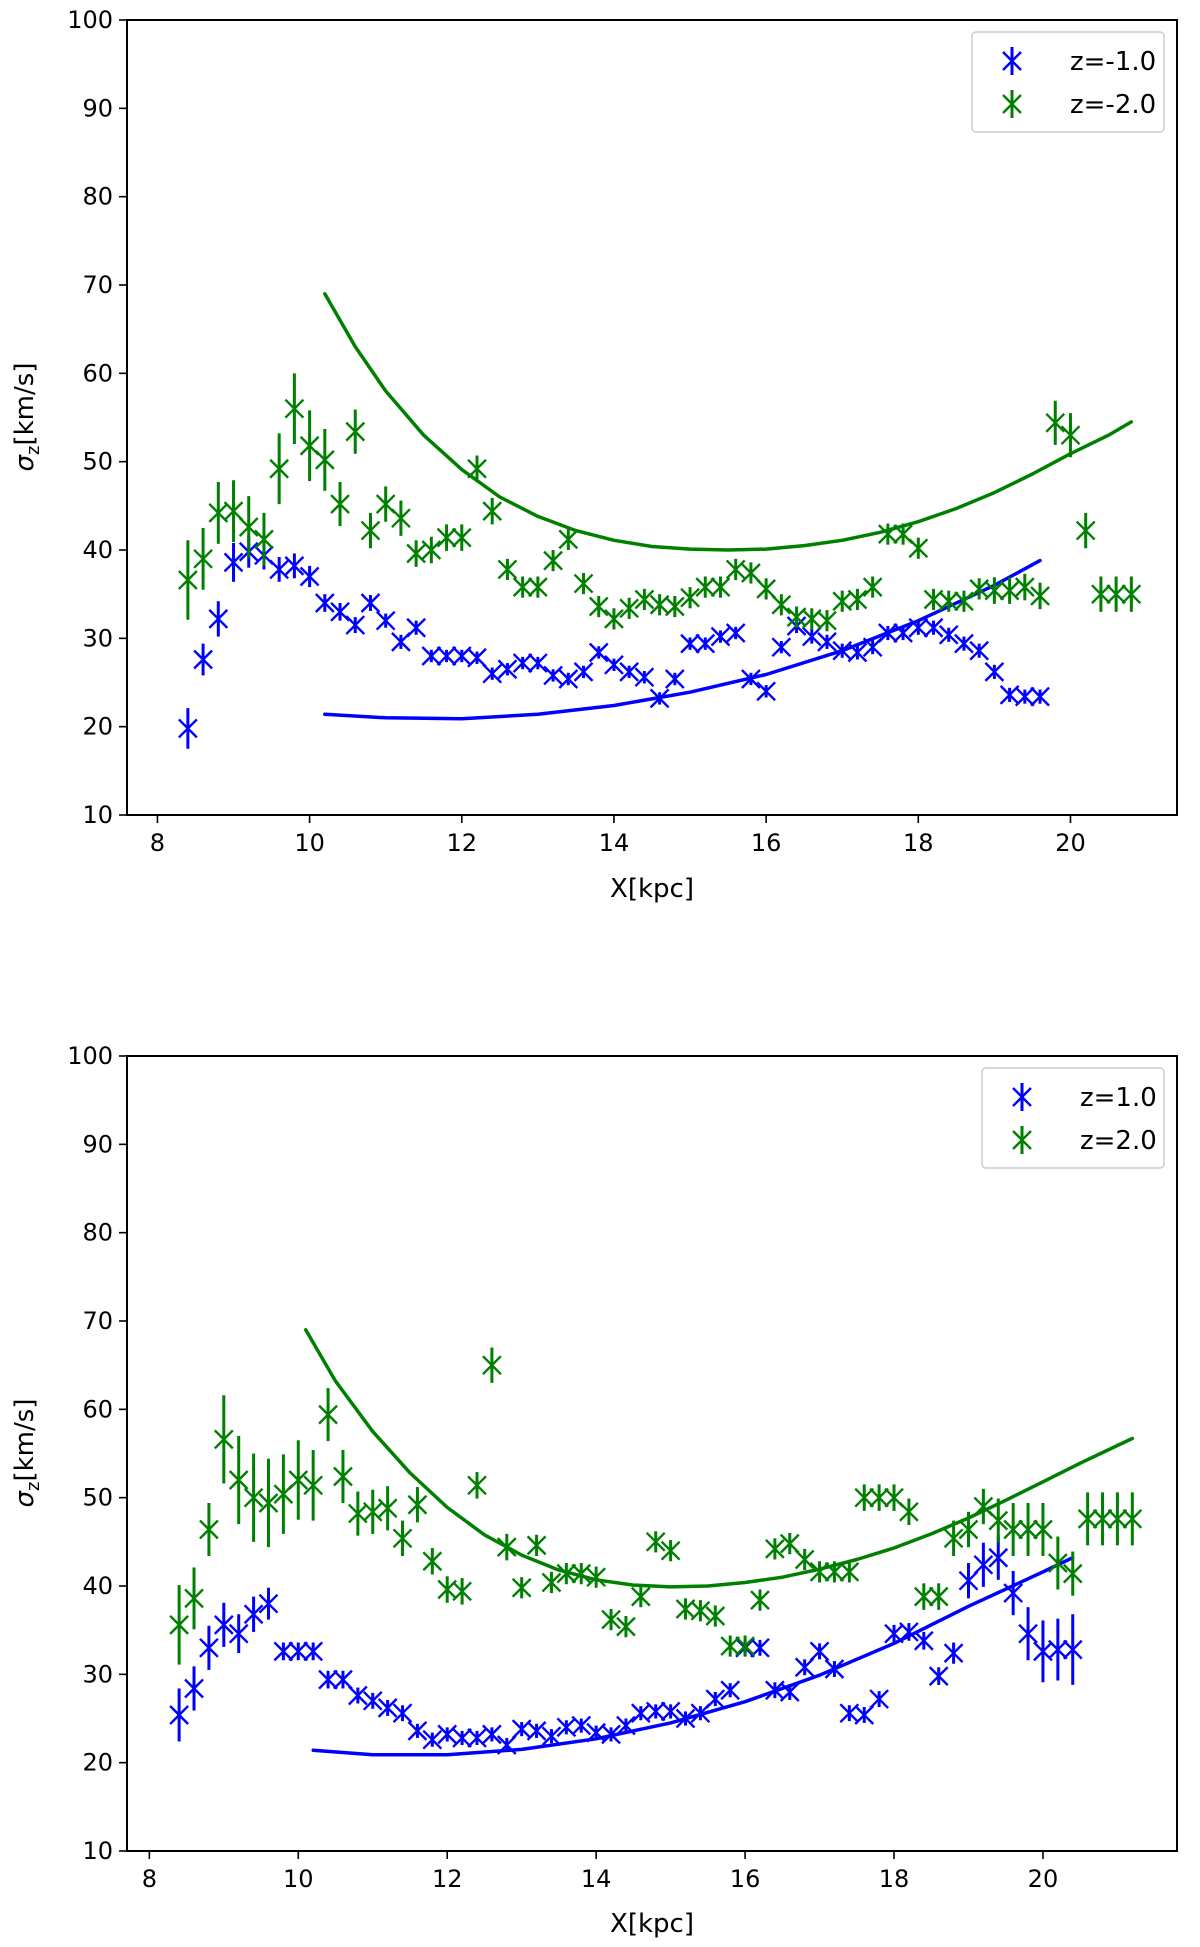  What do you see at coordinates (328, 1414) in the screenshot?
I see `chart-bottom-point-s1-10-cross-b` at bounding box center [328, 1414].